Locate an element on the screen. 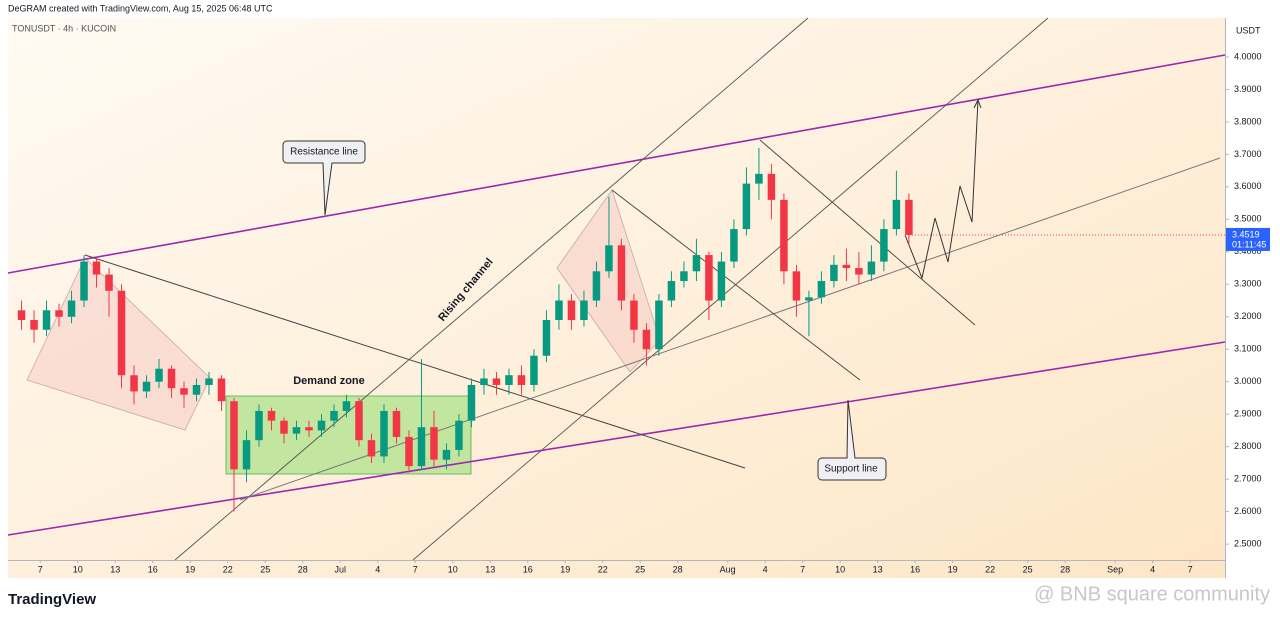 Image resolution: width=1280 pixels, height=626 pixels. y-tick-label: 3.0000 is located at coordinates (1248, 381).